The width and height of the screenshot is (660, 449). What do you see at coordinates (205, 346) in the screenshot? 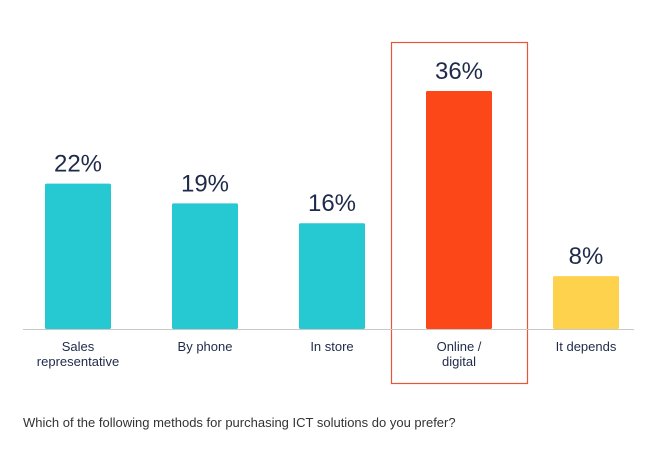
I see `category-label: By phone` at bounding box center [205, 346].